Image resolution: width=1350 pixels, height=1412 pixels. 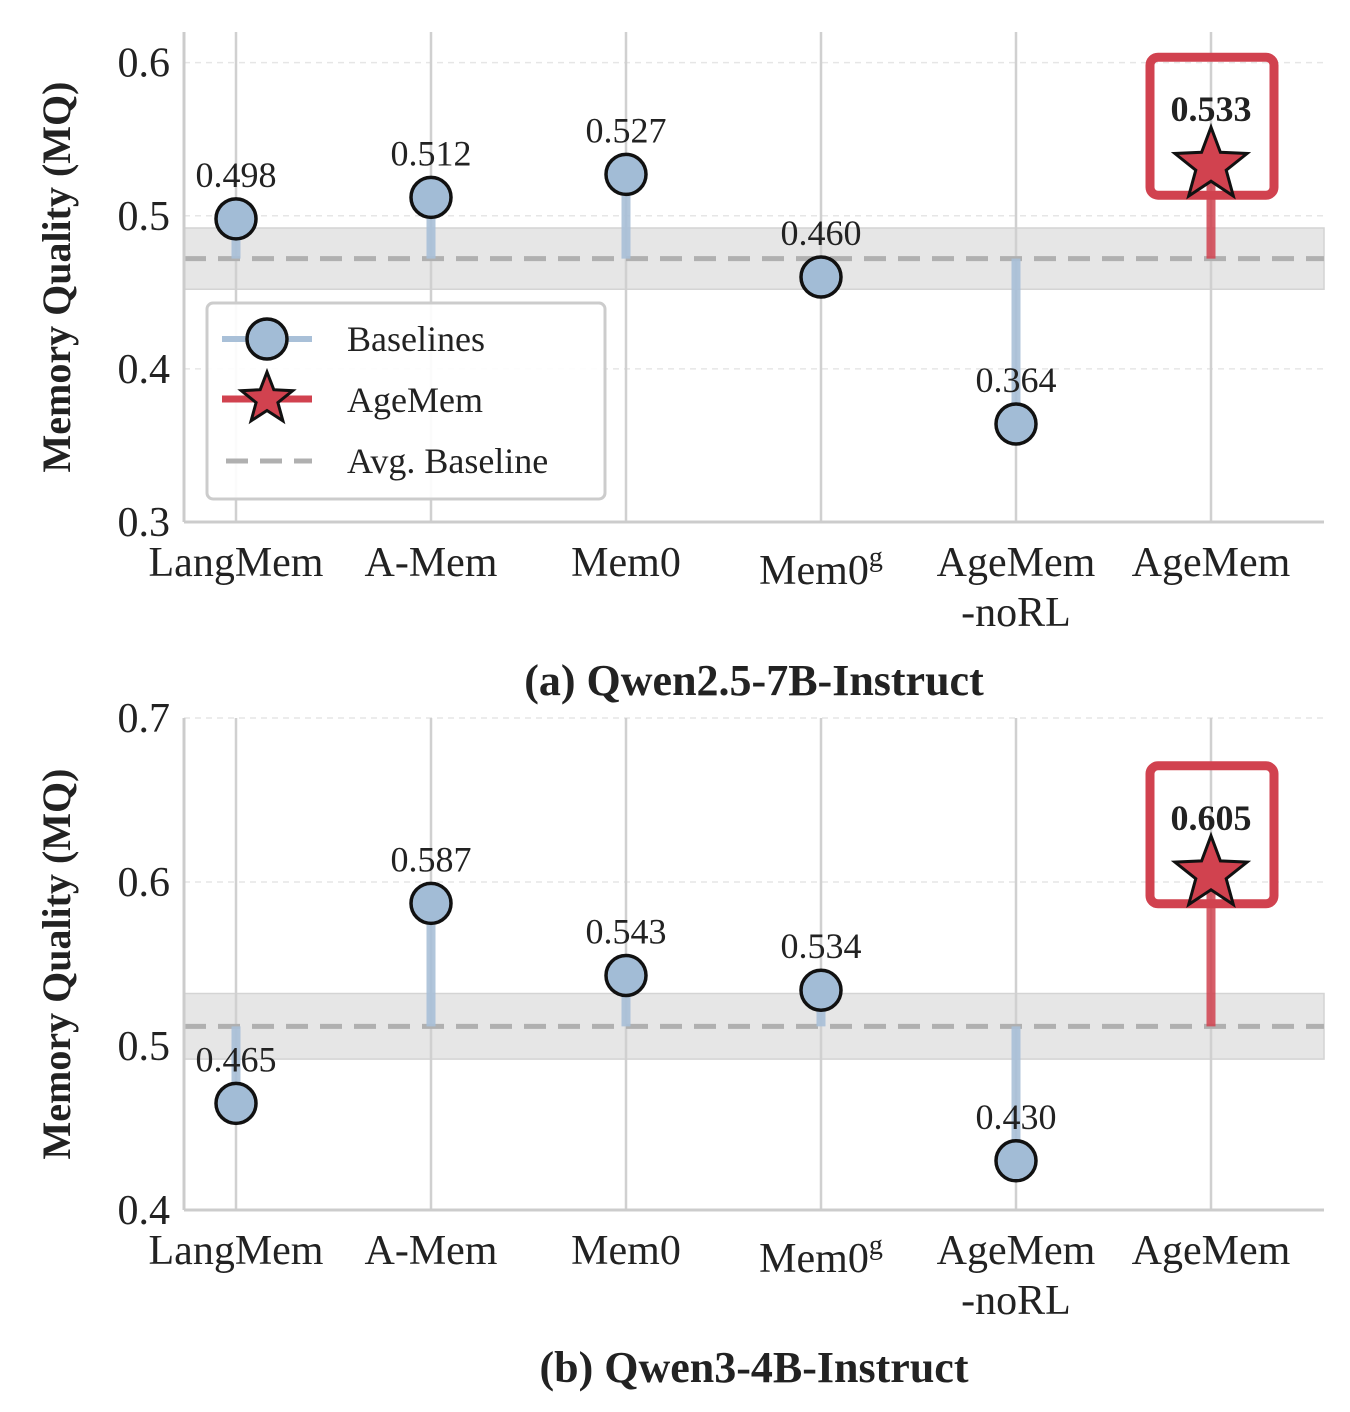 What do you see at coordinates (1211, 818) in the screenshot?
I see `data-label: 0.605` at bounding box center [1211, 818].